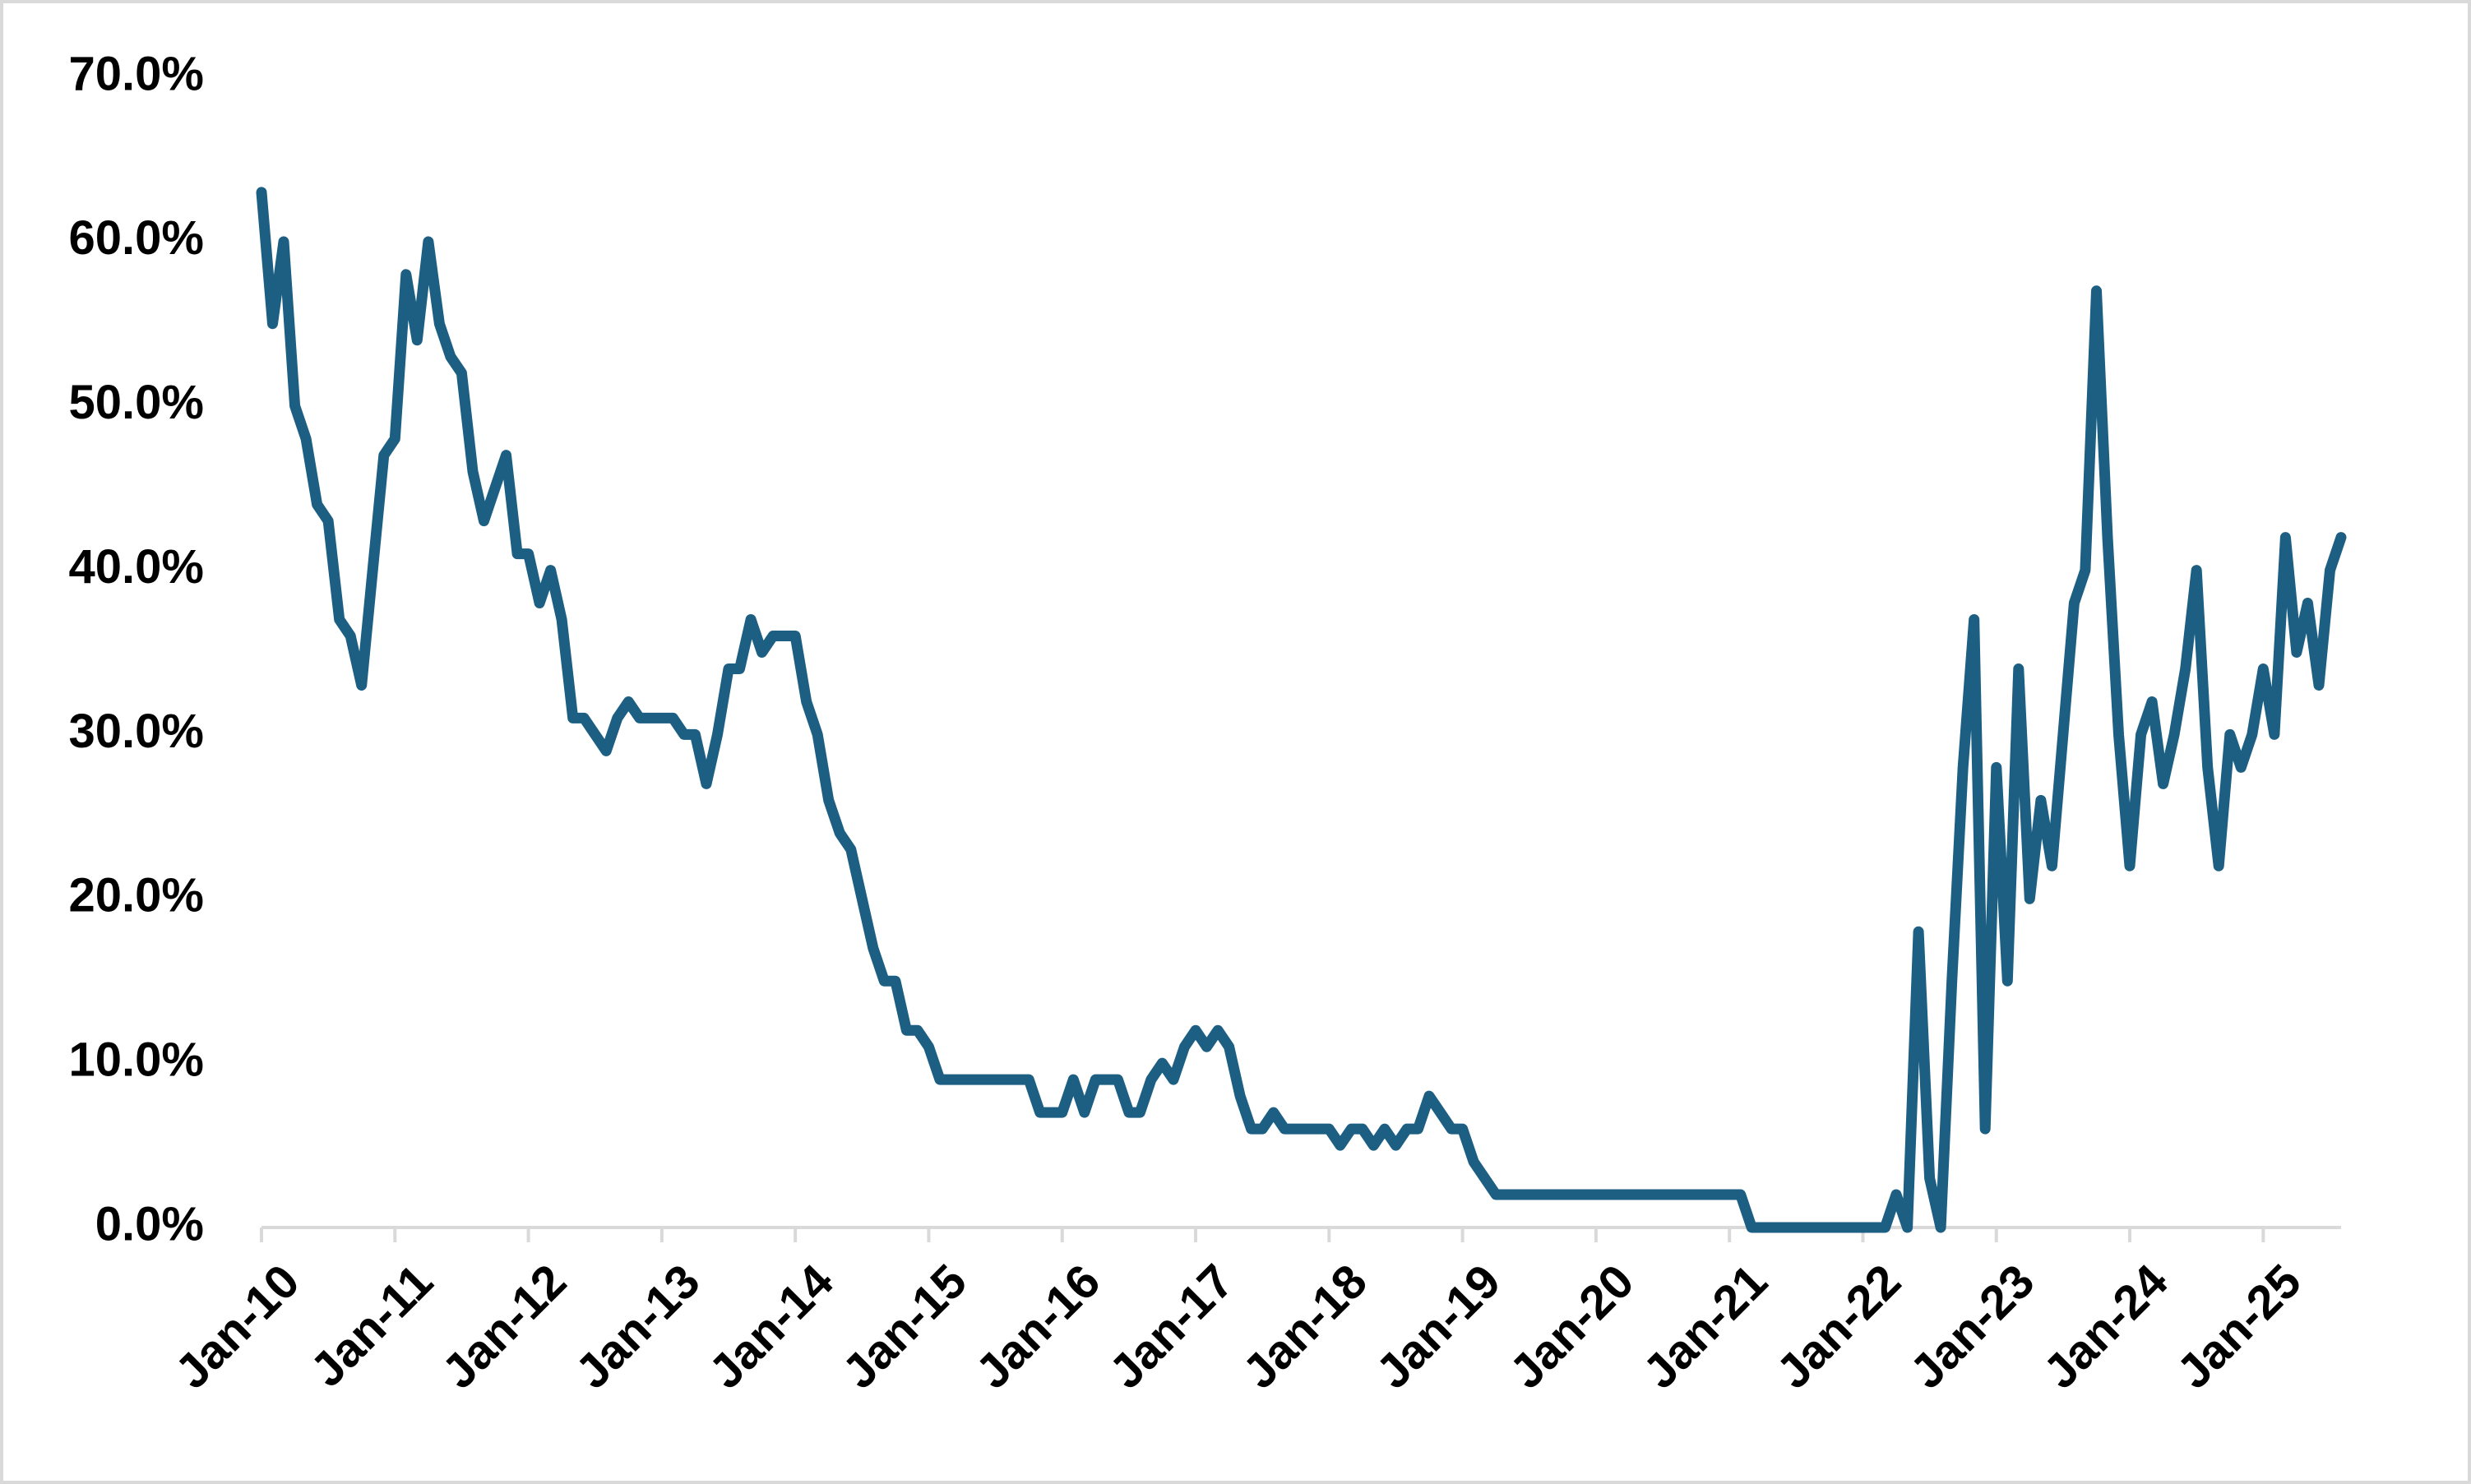  I want to click on y-tick-label: 10.0%, so click(136, 1059).